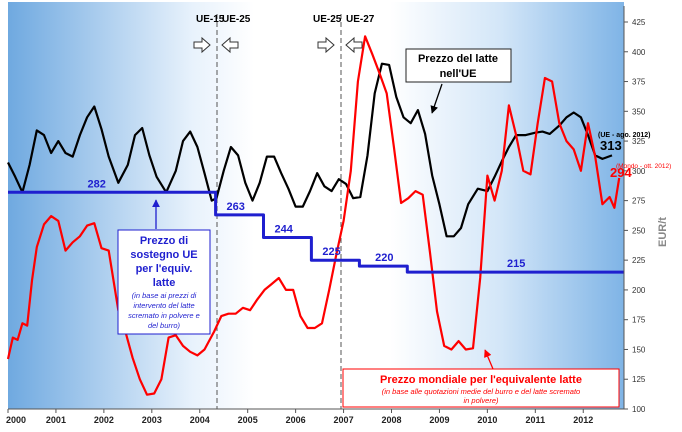  Describe the element at coordinates (663, 232) in the screenshot. I see `y-axis-label: EUR/t` at that location.